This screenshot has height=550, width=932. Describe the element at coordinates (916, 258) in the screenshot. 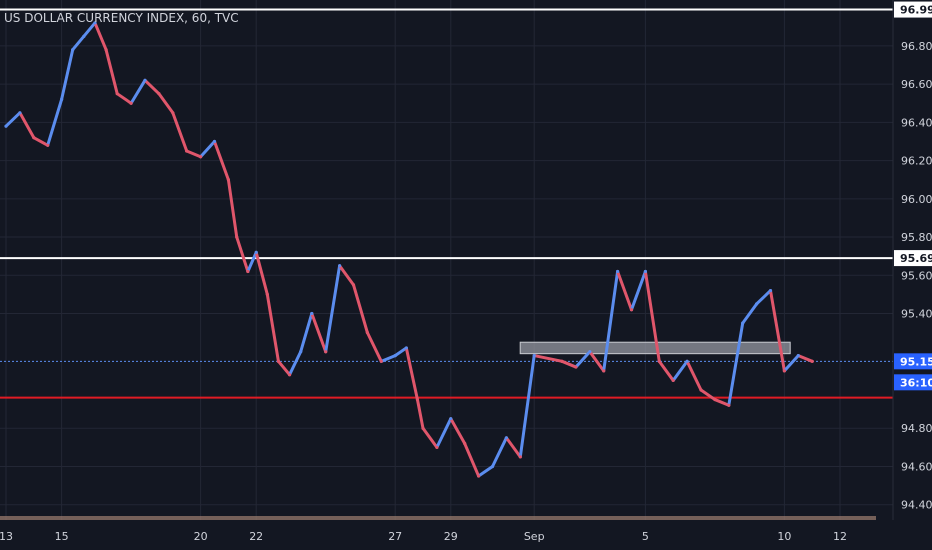

I see `resistance-mid-label: 95.69` at that location.